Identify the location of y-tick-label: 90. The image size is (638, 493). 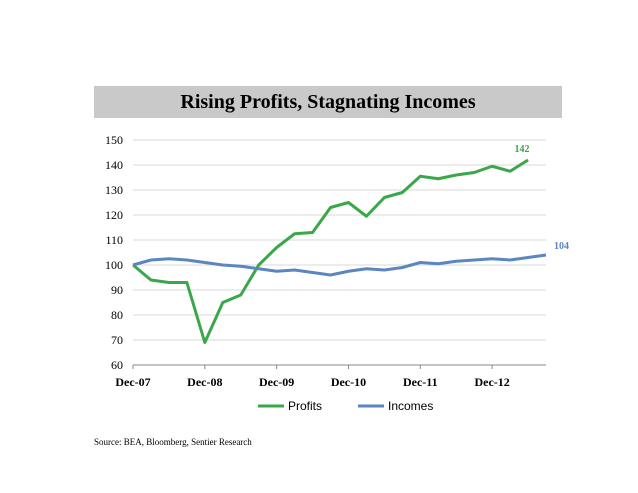
(117, 290).